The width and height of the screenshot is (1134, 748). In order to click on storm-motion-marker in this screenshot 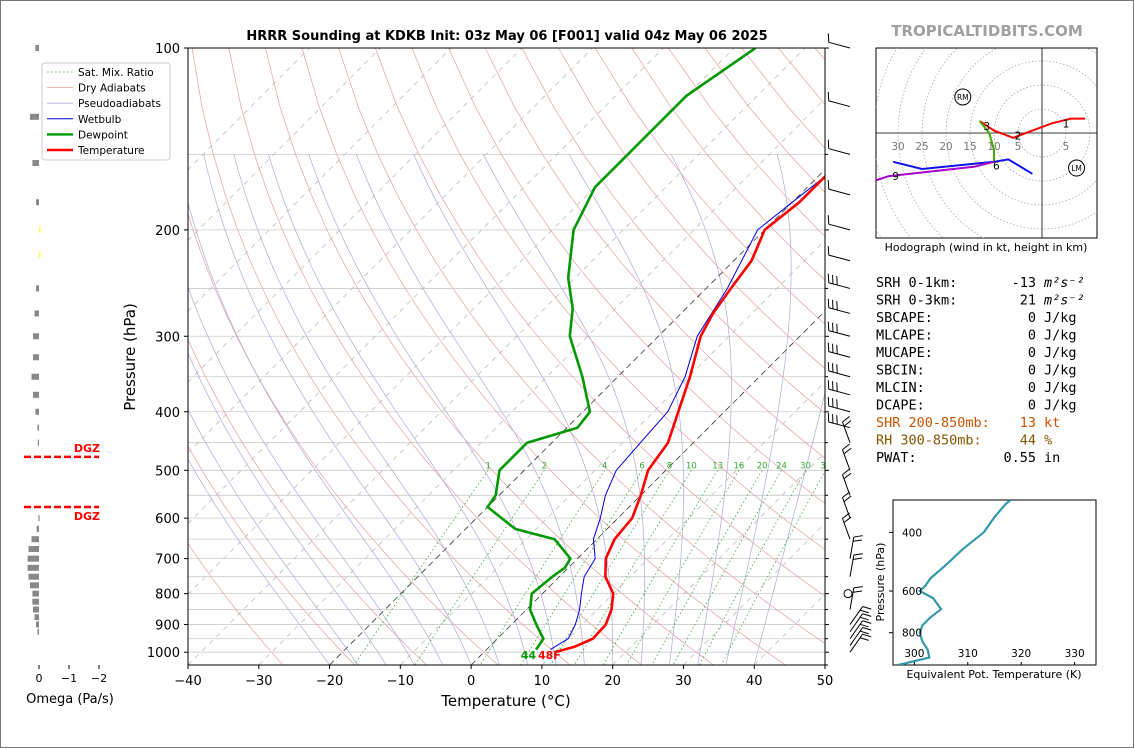, I will do `click(1077, 168)`.